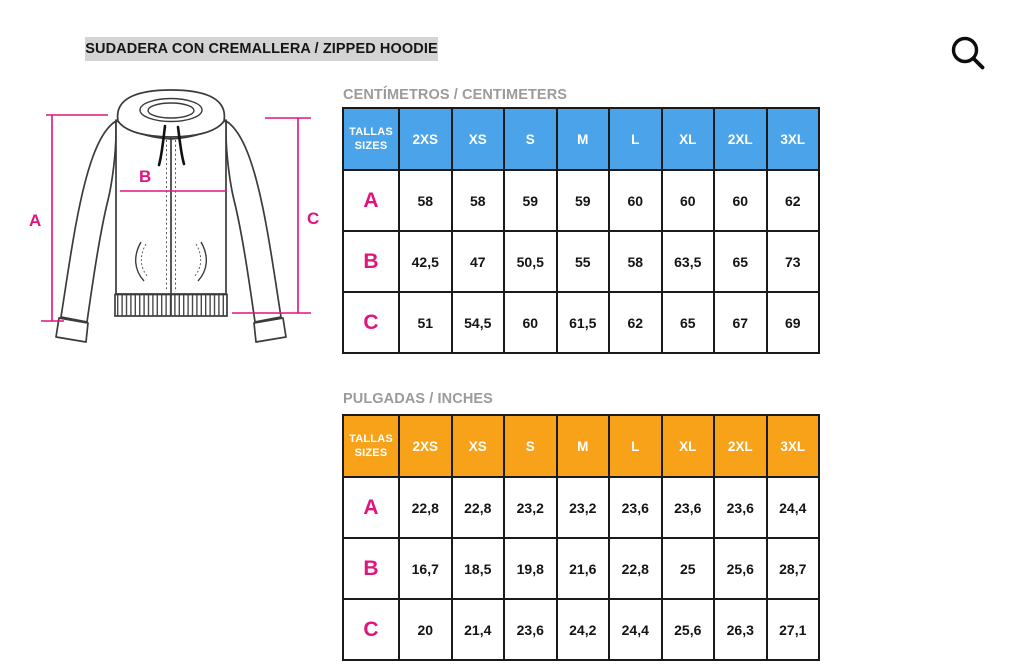 The image size is (1024, 669). I want to click on zoom-button, so click(969, 54).